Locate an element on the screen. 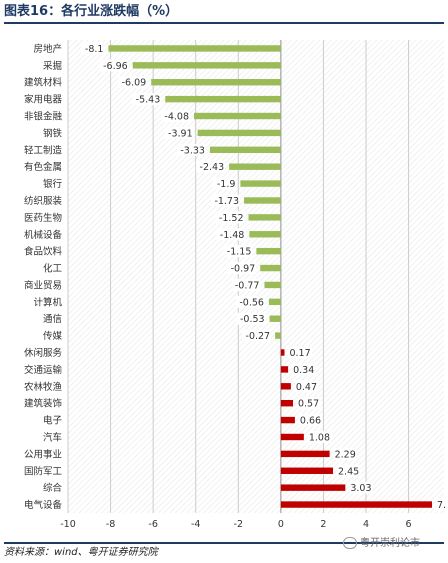  value-label-25: 2.45 is located at coordinates (348, 471).